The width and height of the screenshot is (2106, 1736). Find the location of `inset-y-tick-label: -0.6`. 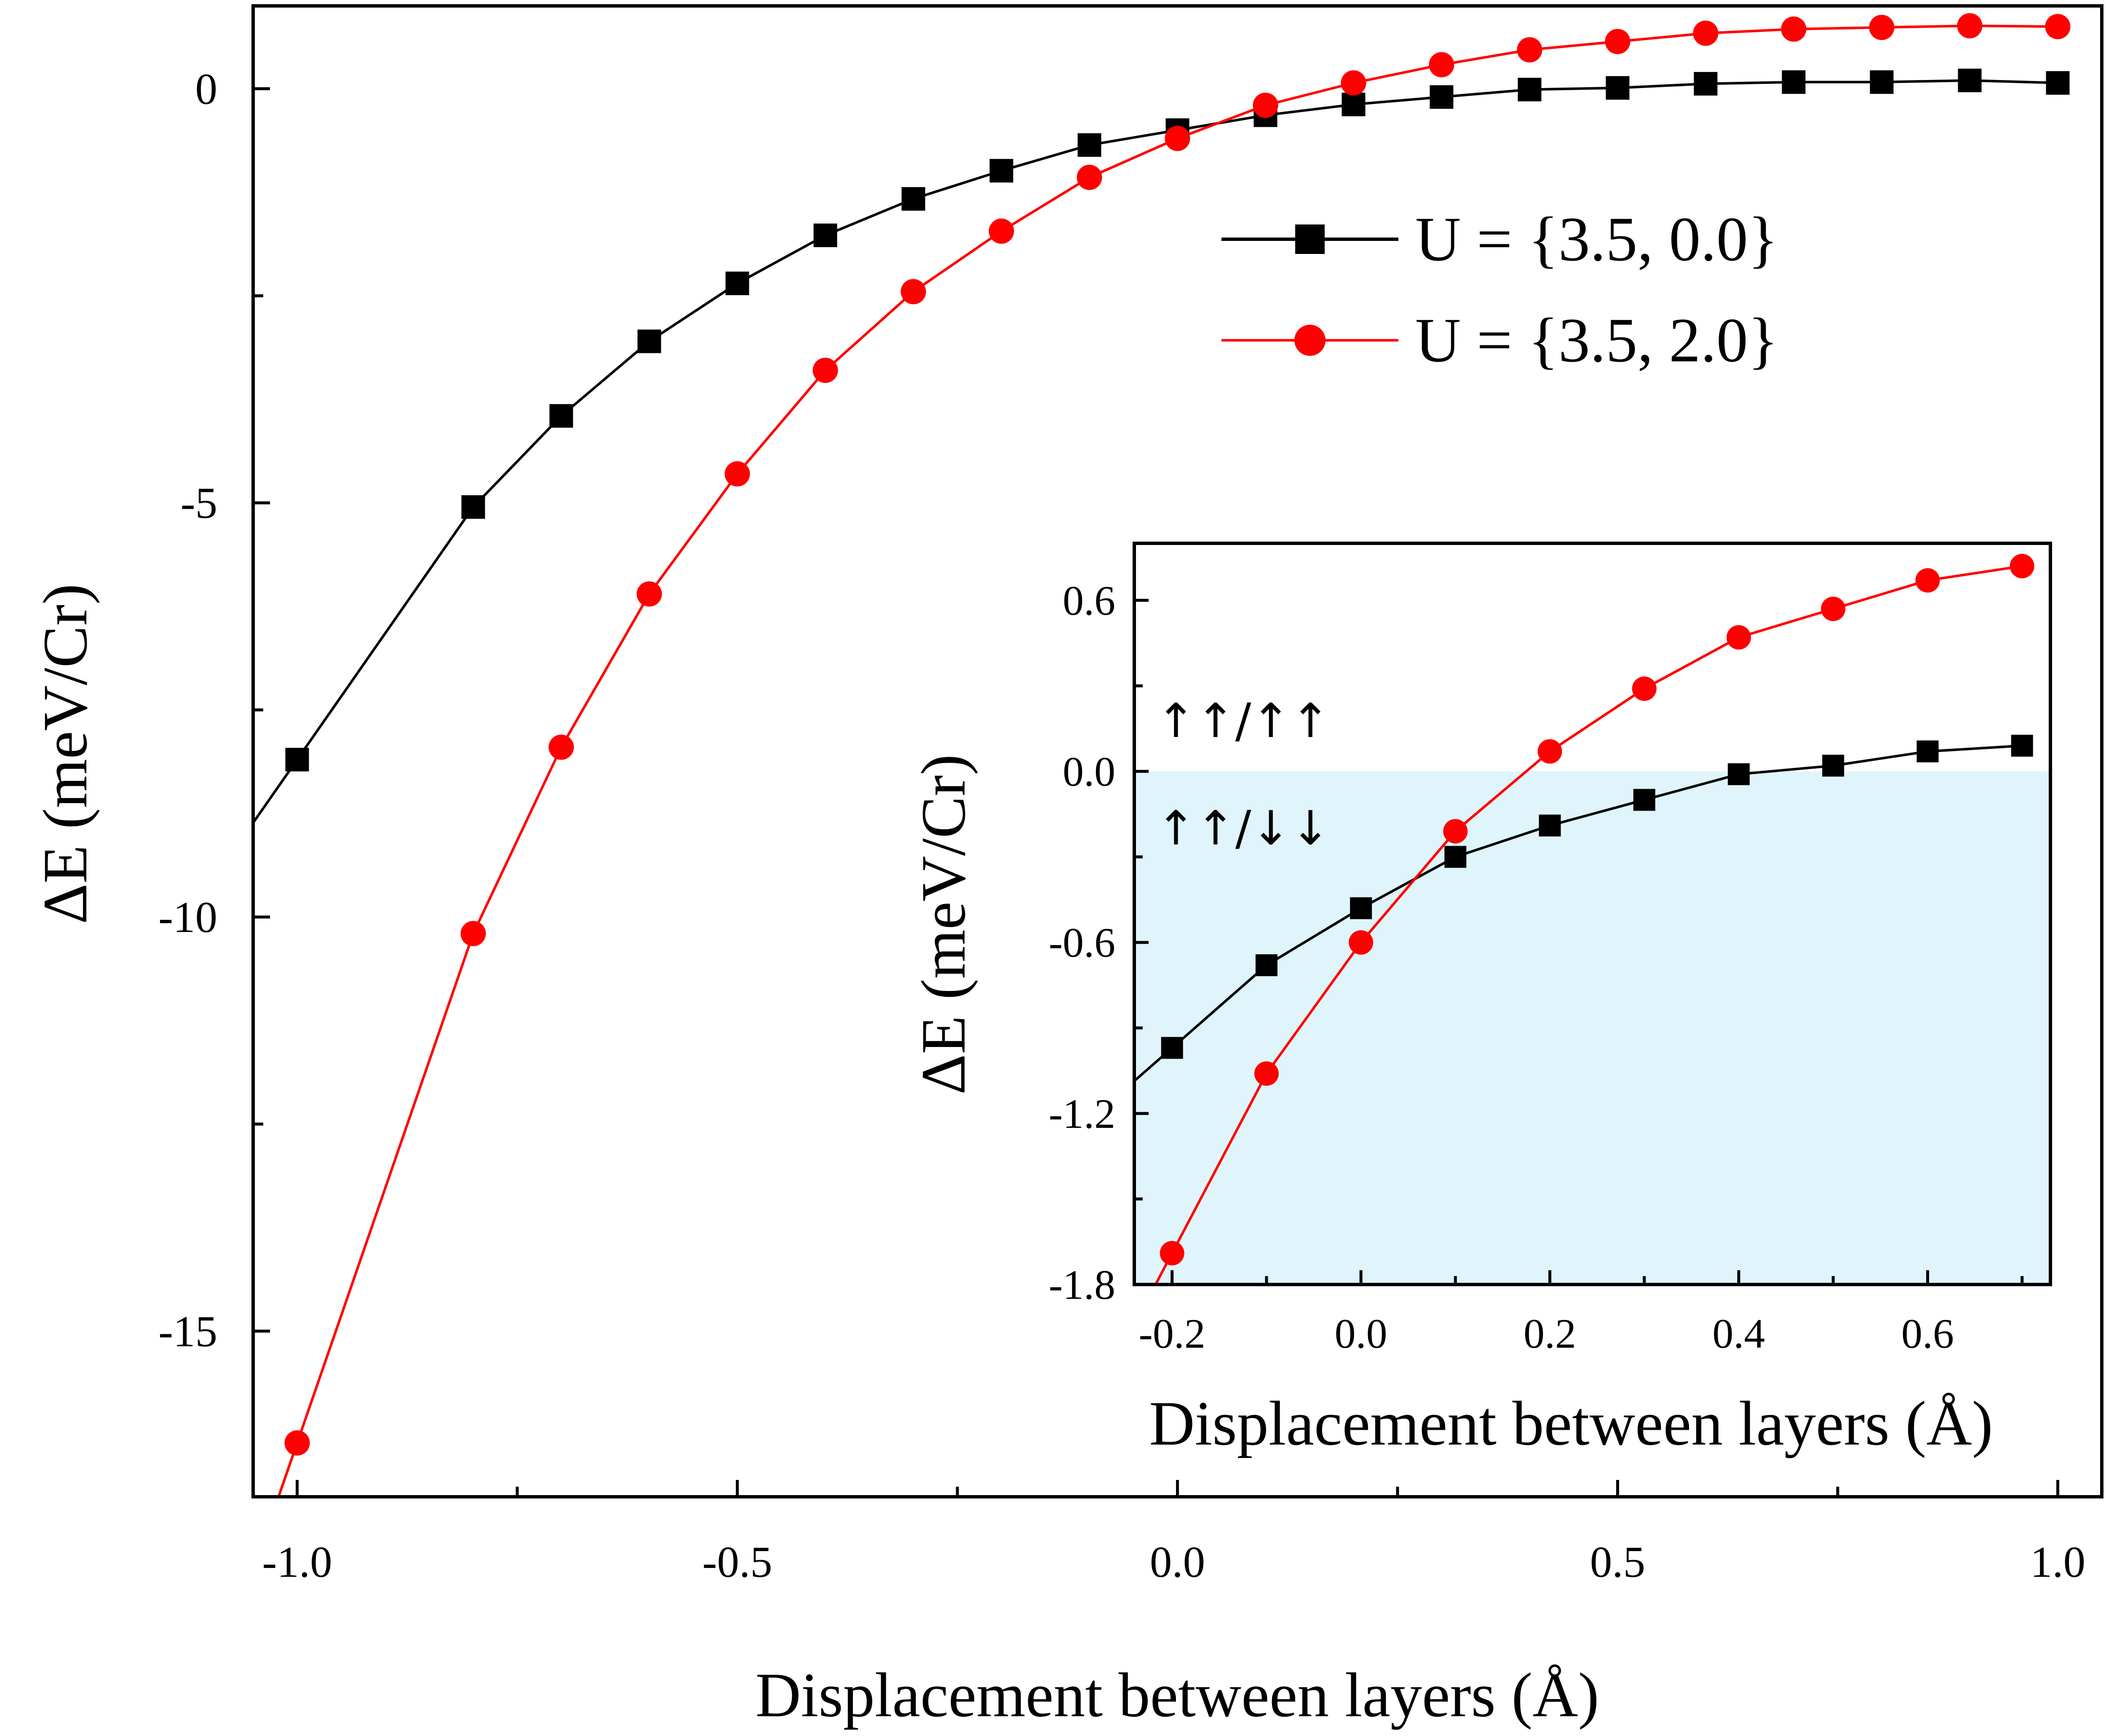

inset-y-tick-label: -0.6 is located at coordinates (1082, 942).